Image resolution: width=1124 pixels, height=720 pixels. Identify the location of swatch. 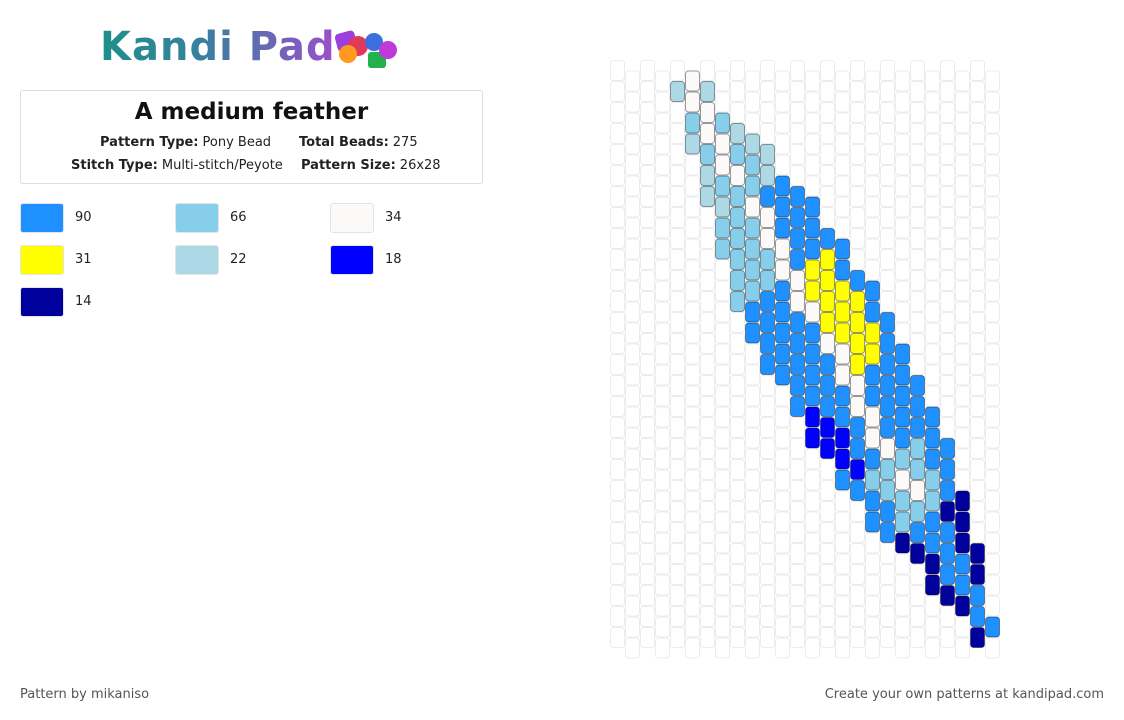
(197, 218).